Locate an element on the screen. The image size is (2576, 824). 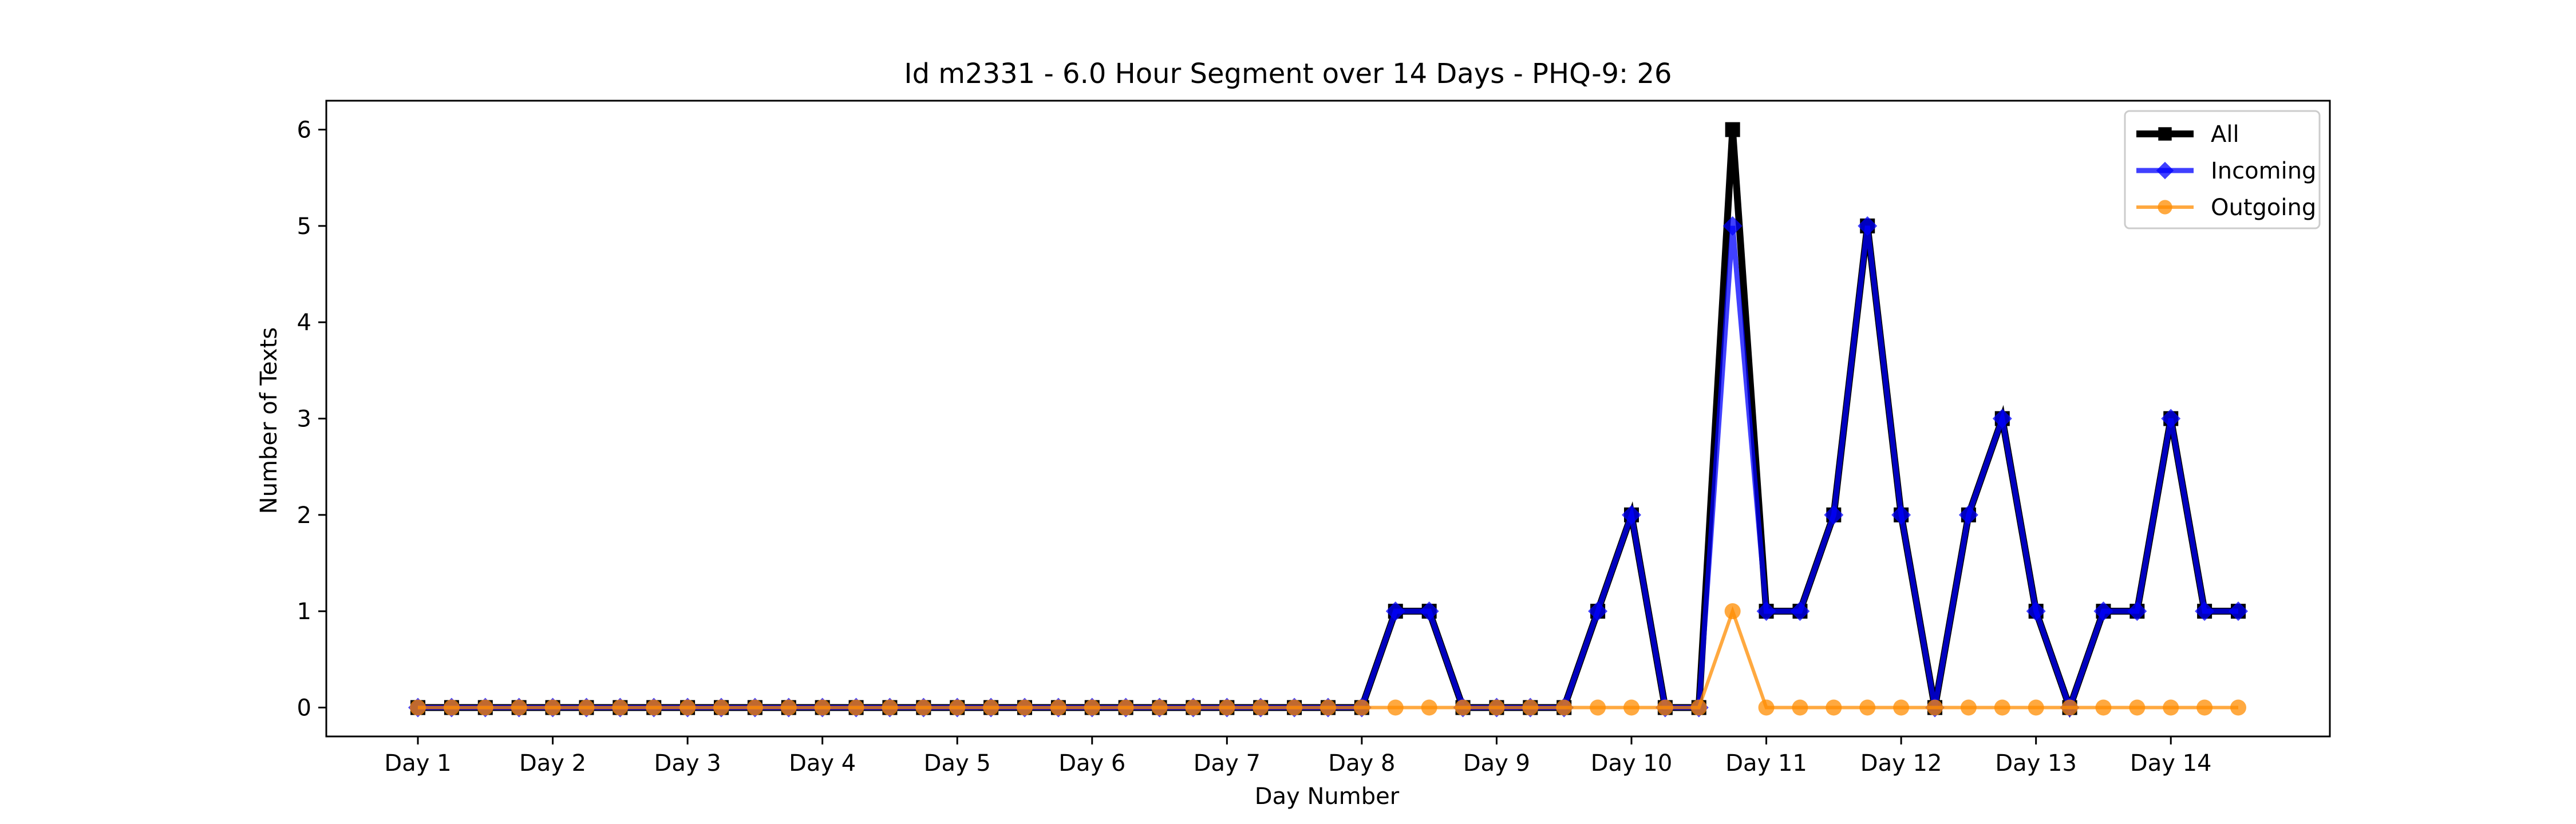
legend-entry-all: All is located at coordinates (2187, 134).